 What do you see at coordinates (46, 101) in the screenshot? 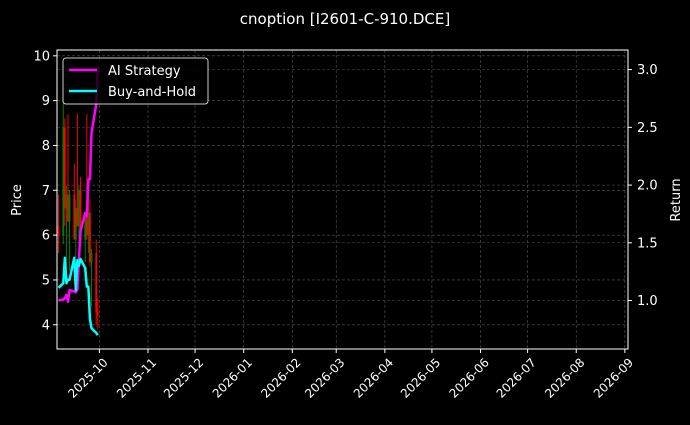
I see `y-tick-label: 9` at bounding box center [46, 101].